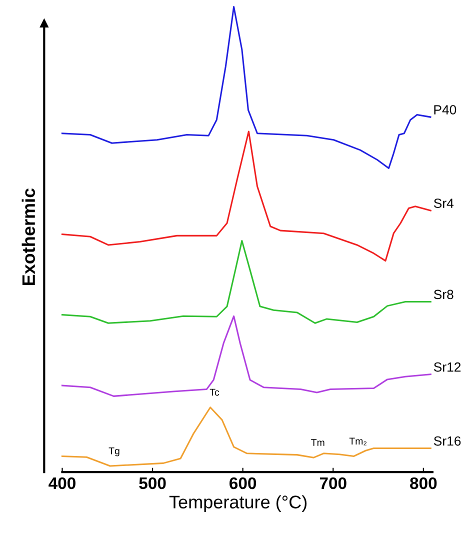 This screenshot has height=537, width=465. What do you see at coordinates (62, 483) in the screenshot?
I see `x-tick-label: 400` at bounding box center [62, 483].